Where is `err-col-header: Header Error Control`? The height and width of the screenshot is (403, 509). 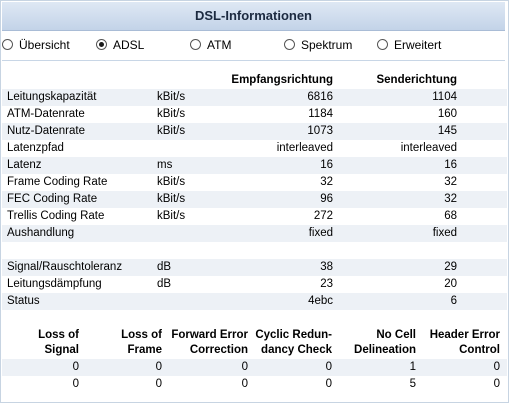 err-col-header: Header Error Control is located at coordinates (464, 342).